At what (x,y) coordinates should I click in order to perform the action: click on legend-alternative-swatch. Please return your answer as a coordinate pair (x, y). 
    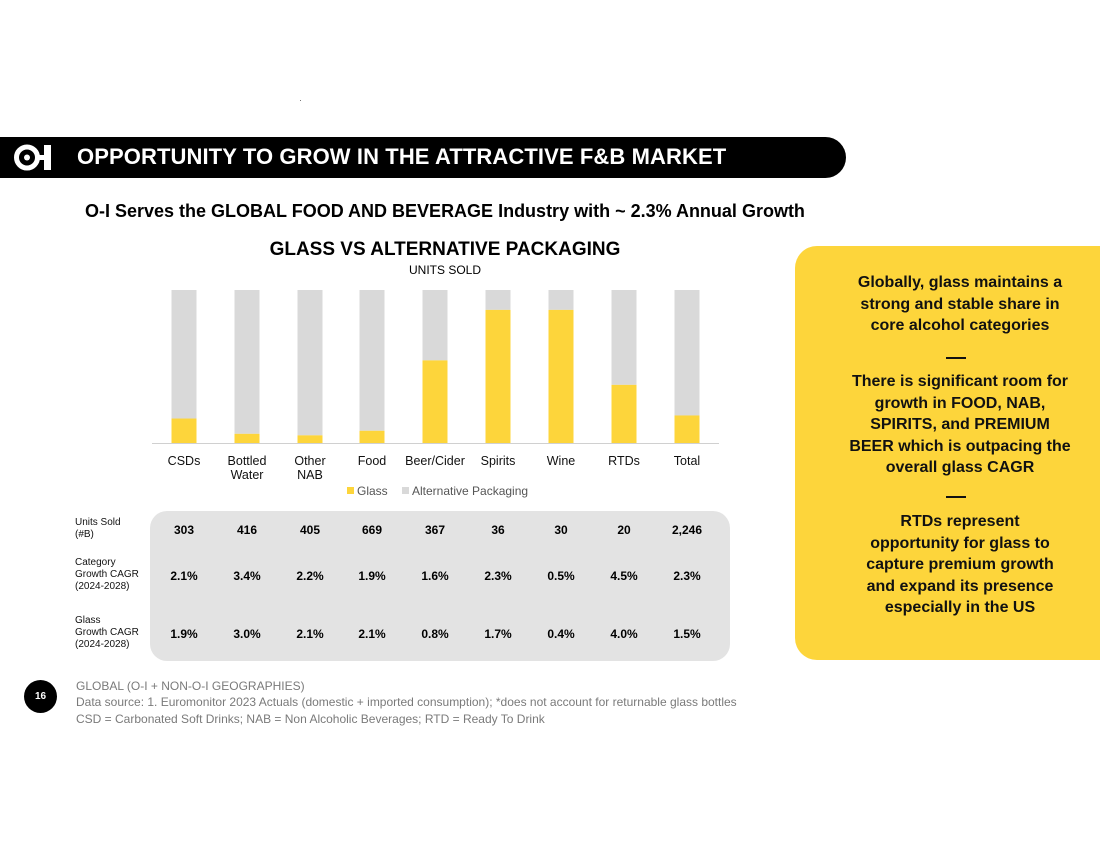
    Looking at the image, I should click on (405, 490).